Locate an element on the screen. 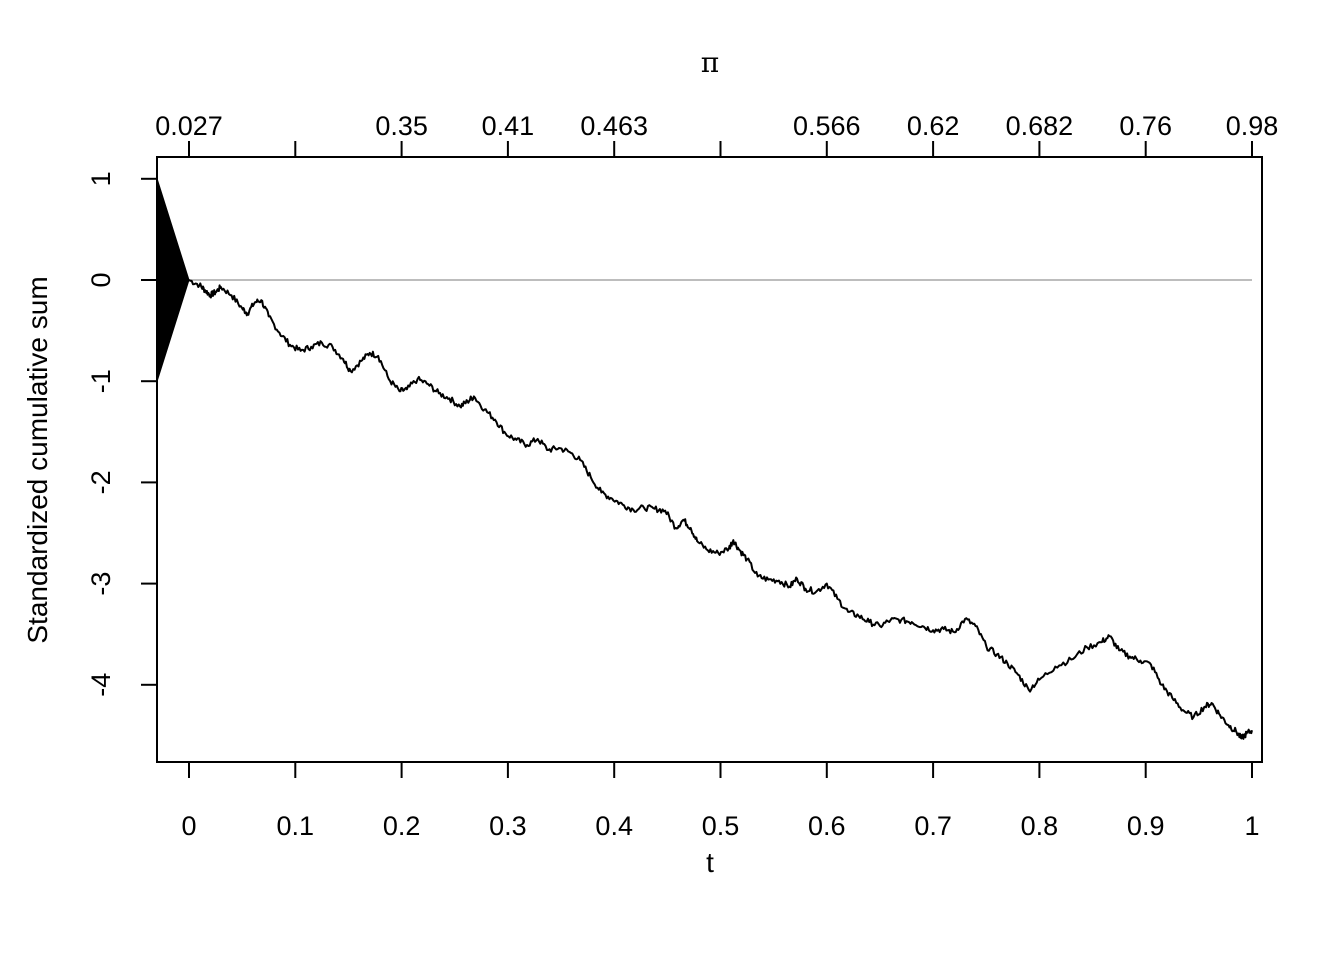 Image resolution: width=1344 pixels, height=960 pixels. top-tick-label: 0.76 is located at coordinates (1145, 126).